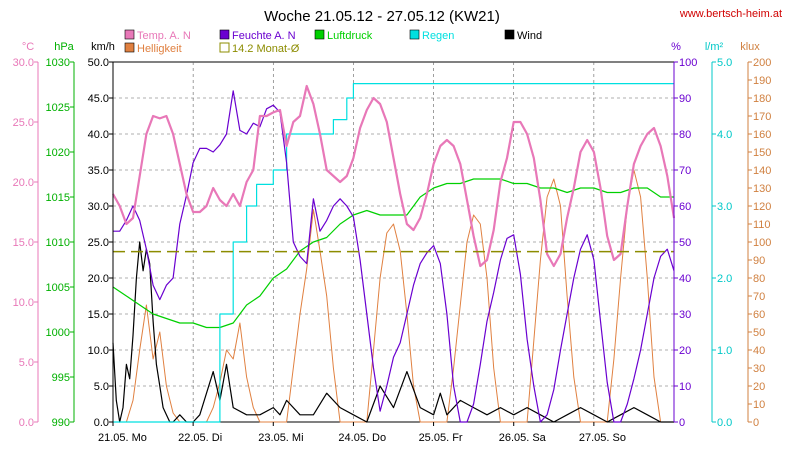 The height and width of the screenshot is (460, 790). Describe the element at coordinates (685, 387) in the screenshot. I see `axis-tick-label-pct: 10` at that location.